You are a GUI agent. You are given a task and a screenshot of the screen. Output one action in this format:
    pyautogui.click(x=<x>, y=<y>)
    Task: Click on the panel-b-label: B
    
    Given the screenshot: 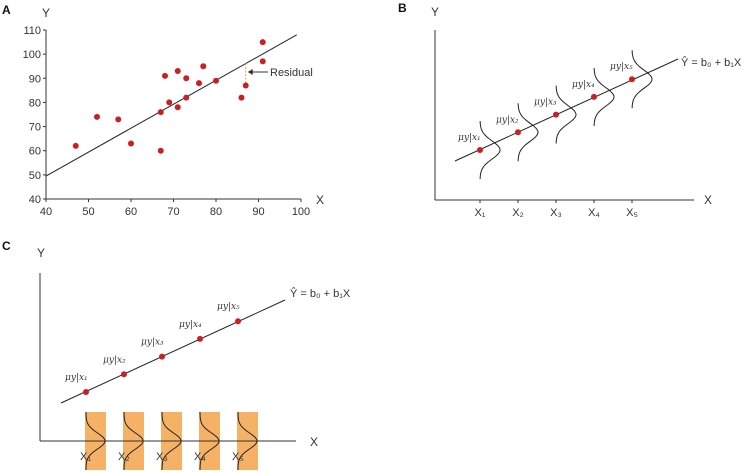 What is the action you would take?
    pyautogui.click(x=402, y=8)
    